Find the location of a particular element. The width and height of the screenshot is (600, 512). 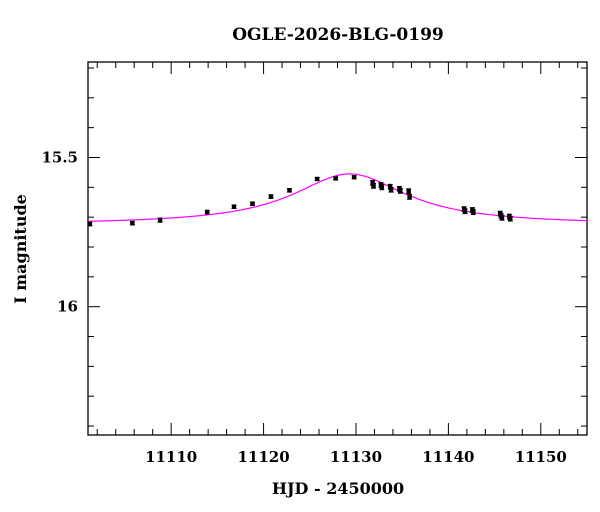

x-tick-labels: 11110 11120 11130 11140 11150 is located at coordinates (356, 457).